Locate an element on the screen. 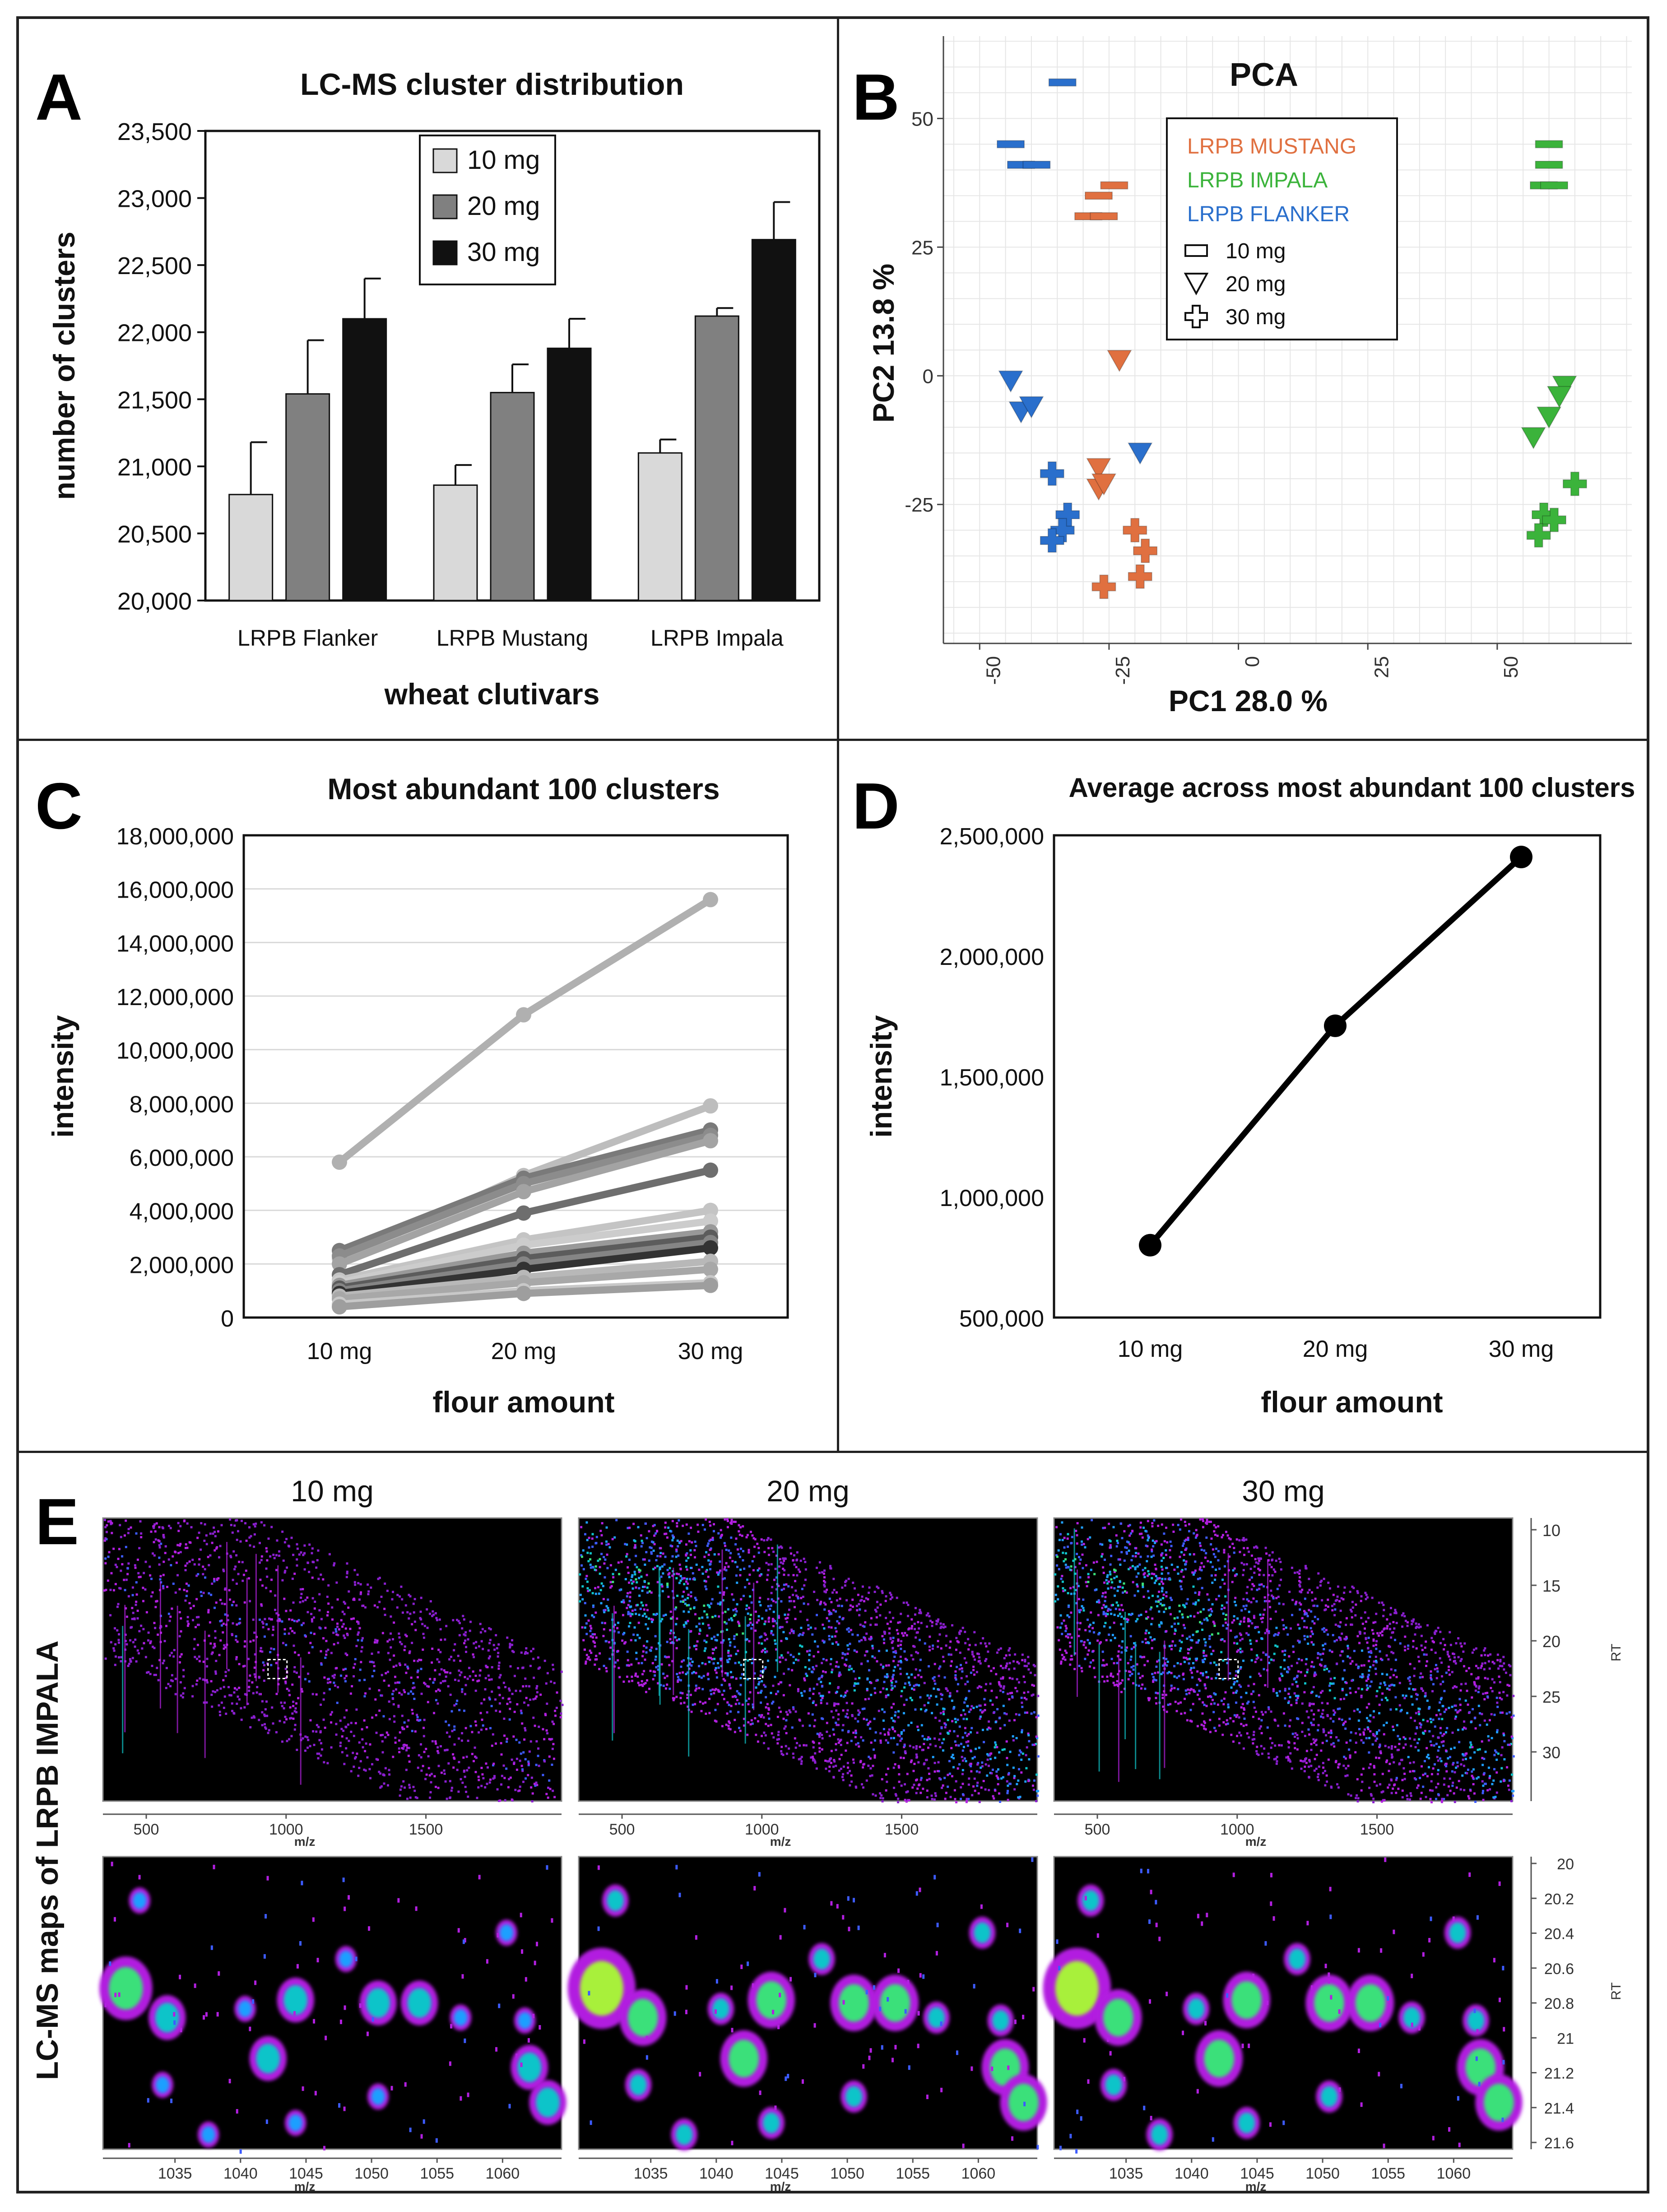 This screenshot has width=1667, height=2212. y-tick-label: 6,000,000 is located at coordinates (182, 1158).